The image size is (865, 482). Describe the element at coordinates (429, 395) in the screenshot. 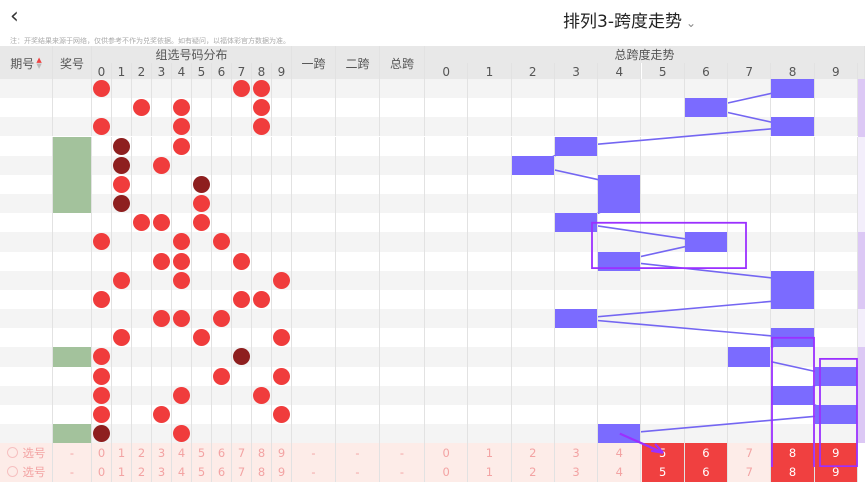

I see `table-row` at that location.